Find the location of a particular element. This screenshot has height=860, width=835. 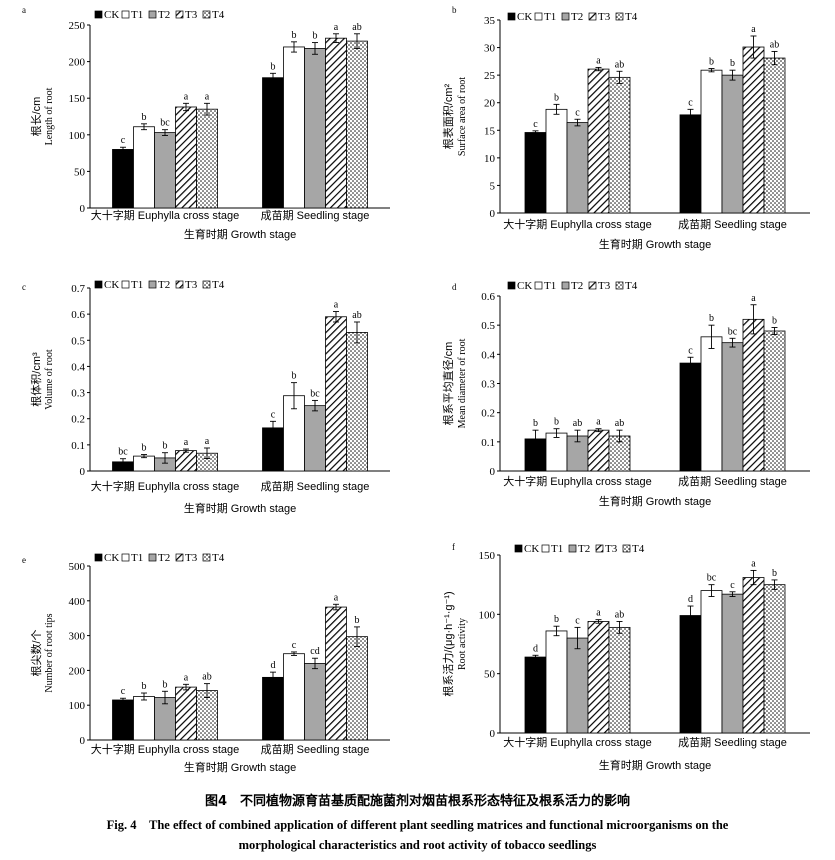

y-tick-label: 5 is located at coordinates (493, 186).